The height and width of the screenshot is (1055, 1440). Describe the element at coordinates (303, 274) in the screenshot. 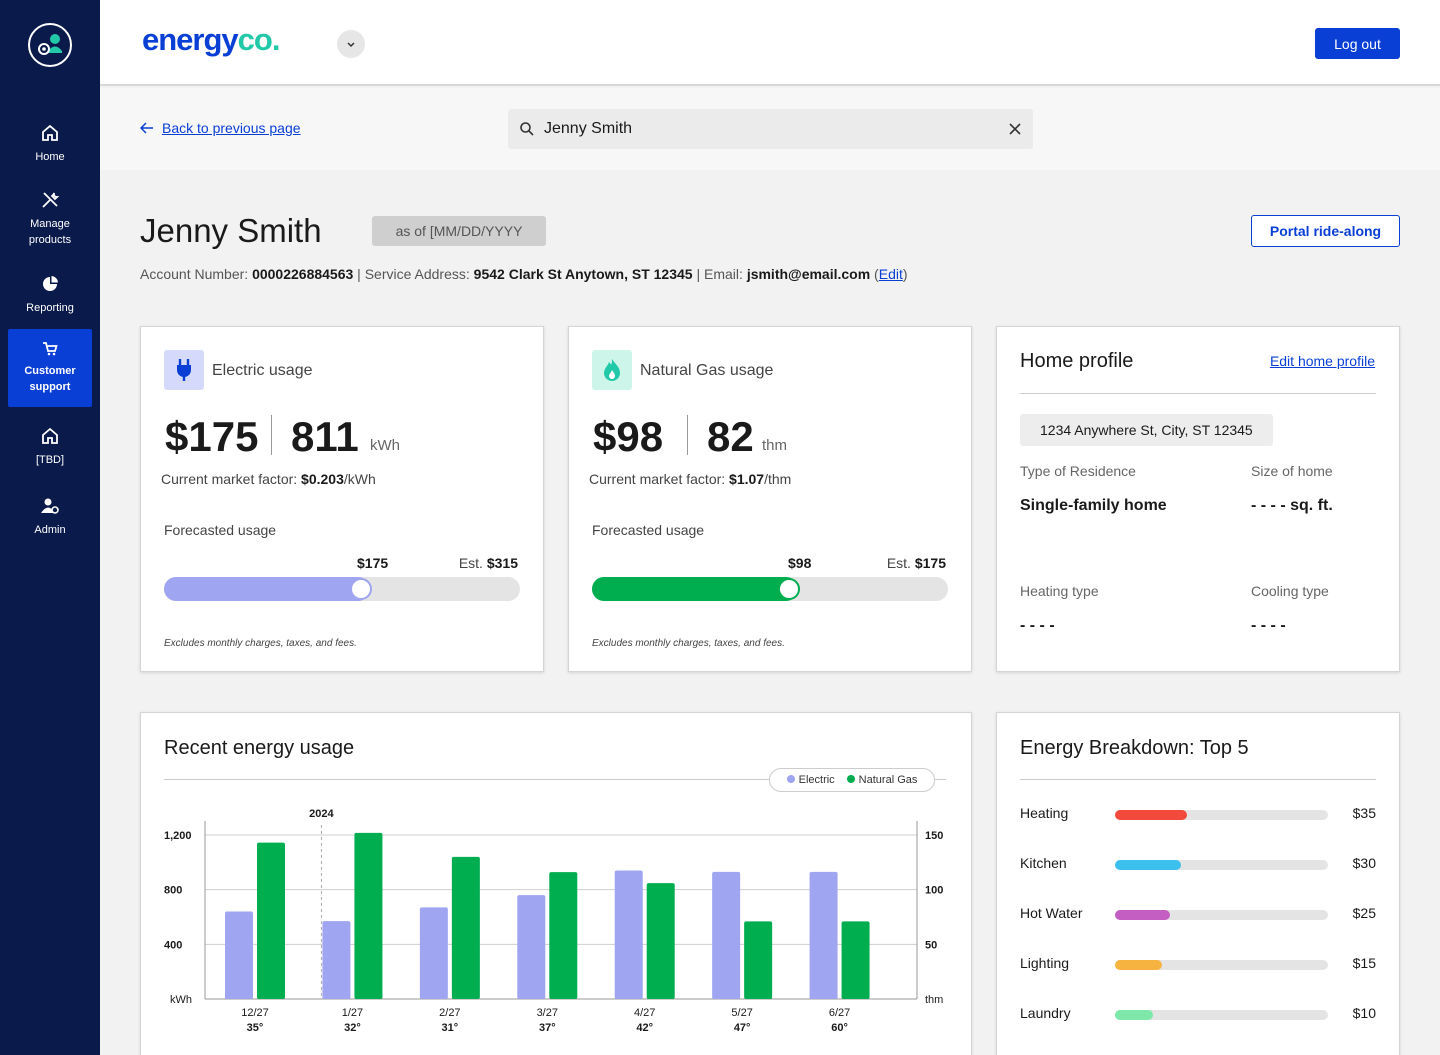

I see `account-number: 0000226884563` at that location.